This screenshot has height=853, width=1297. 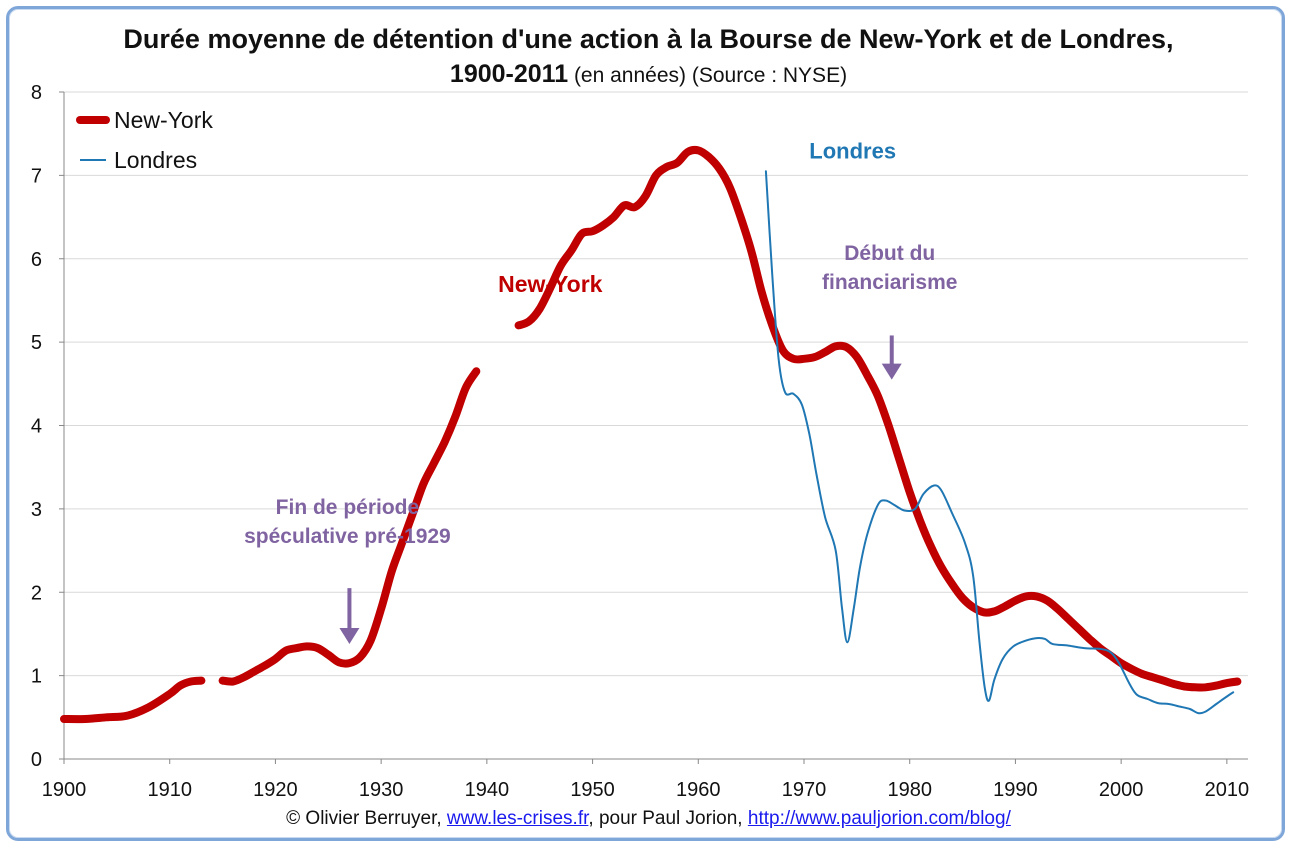 I want to click on x-tick-label: 1970, so click(x=804, y=790).